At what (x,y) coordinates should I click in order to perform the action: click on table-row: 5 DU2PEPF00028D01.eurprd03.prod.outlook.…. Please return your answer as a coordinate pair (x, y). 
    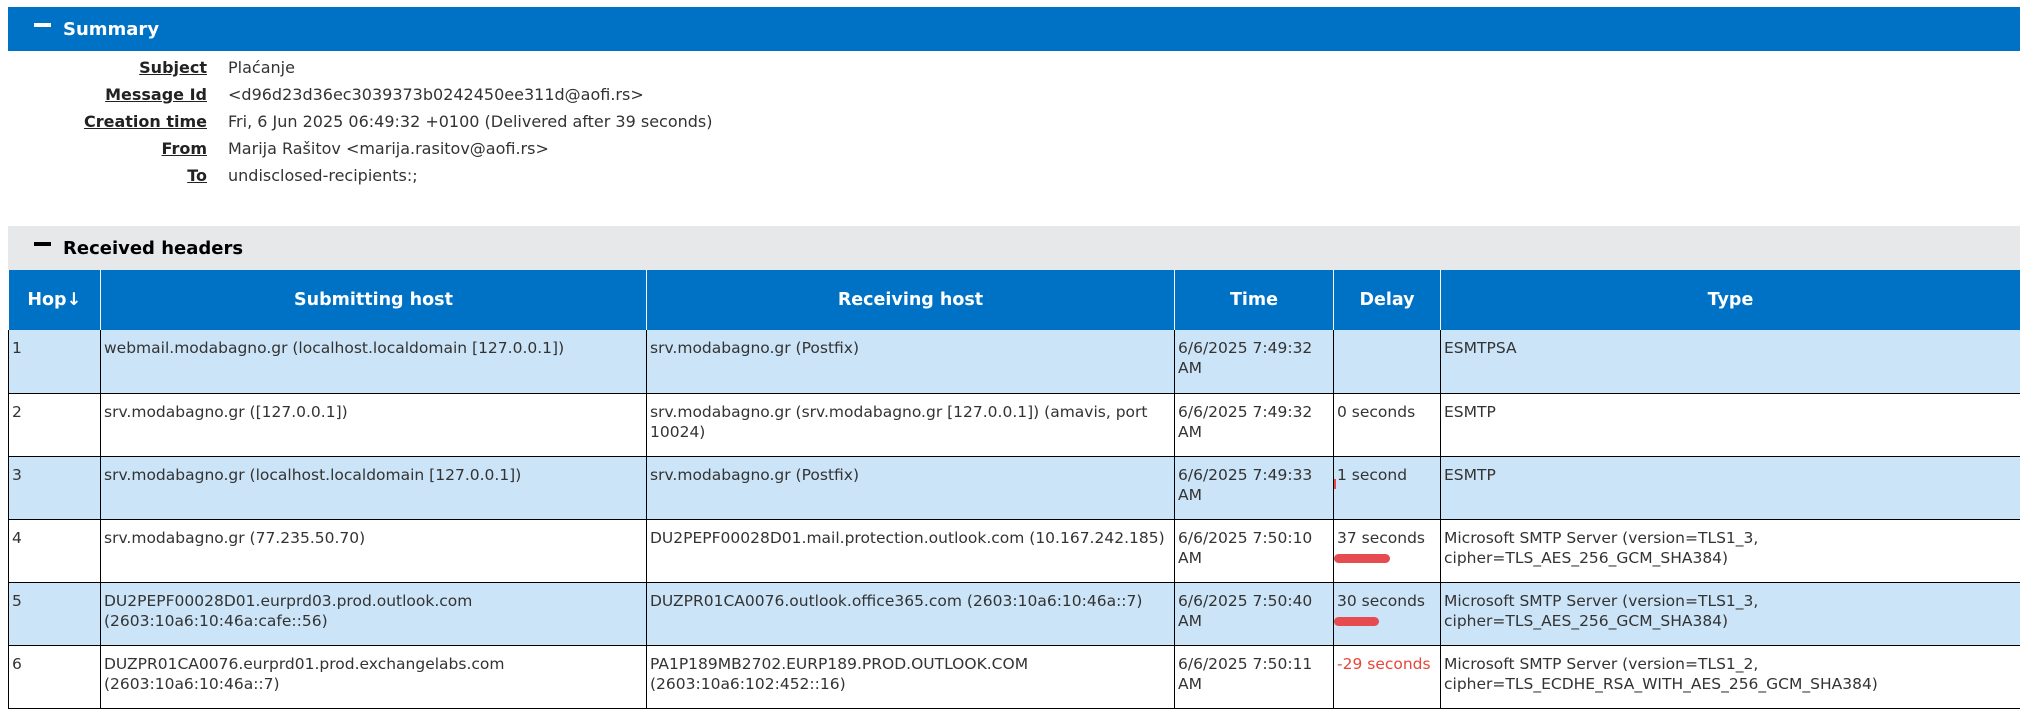
    Looking at the image, I should click on (1014, 614).